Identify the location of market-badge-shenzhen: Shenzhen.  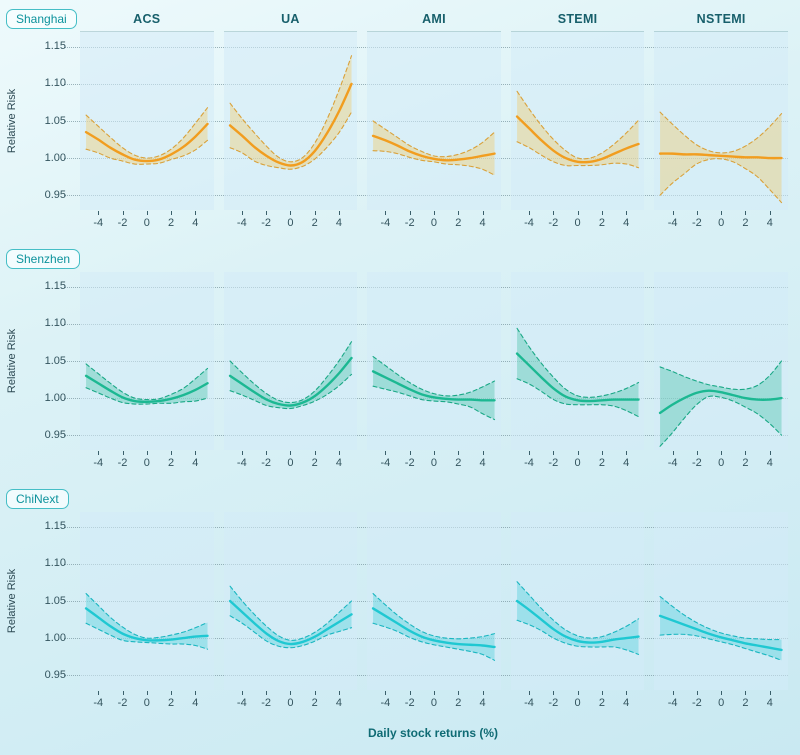
(43, 259).